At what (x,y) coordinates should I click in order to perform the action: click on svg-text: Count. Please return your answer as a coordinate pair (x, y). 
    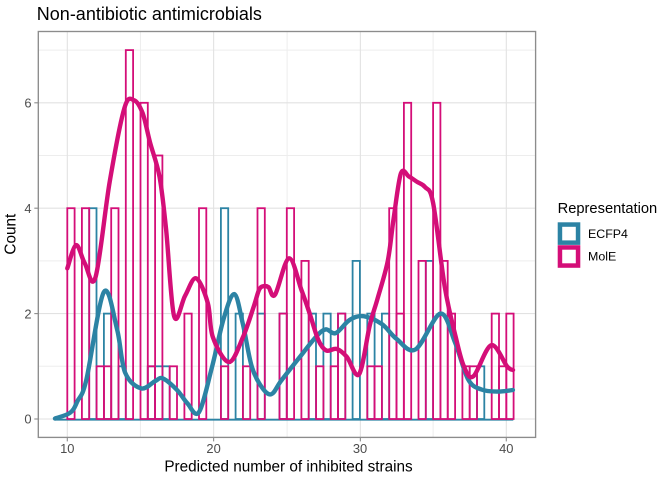
    Looking at the image, I should click on (11, 234).